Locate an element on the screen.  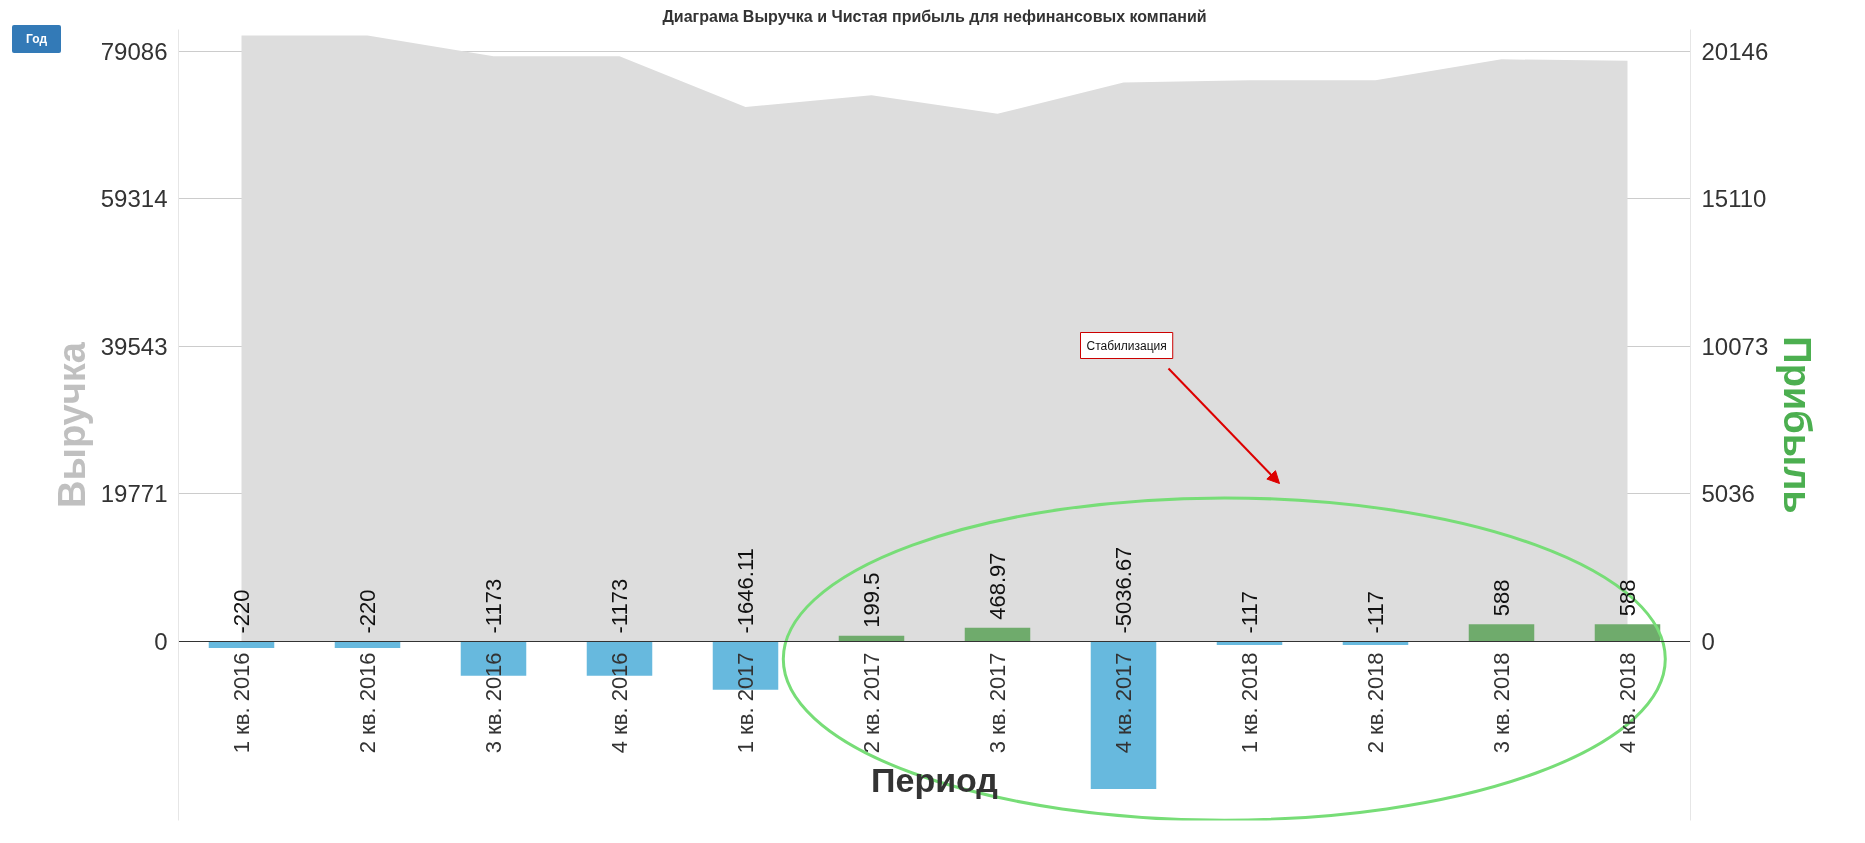
data-label: 199.5 is located at coordinates (871, 600).